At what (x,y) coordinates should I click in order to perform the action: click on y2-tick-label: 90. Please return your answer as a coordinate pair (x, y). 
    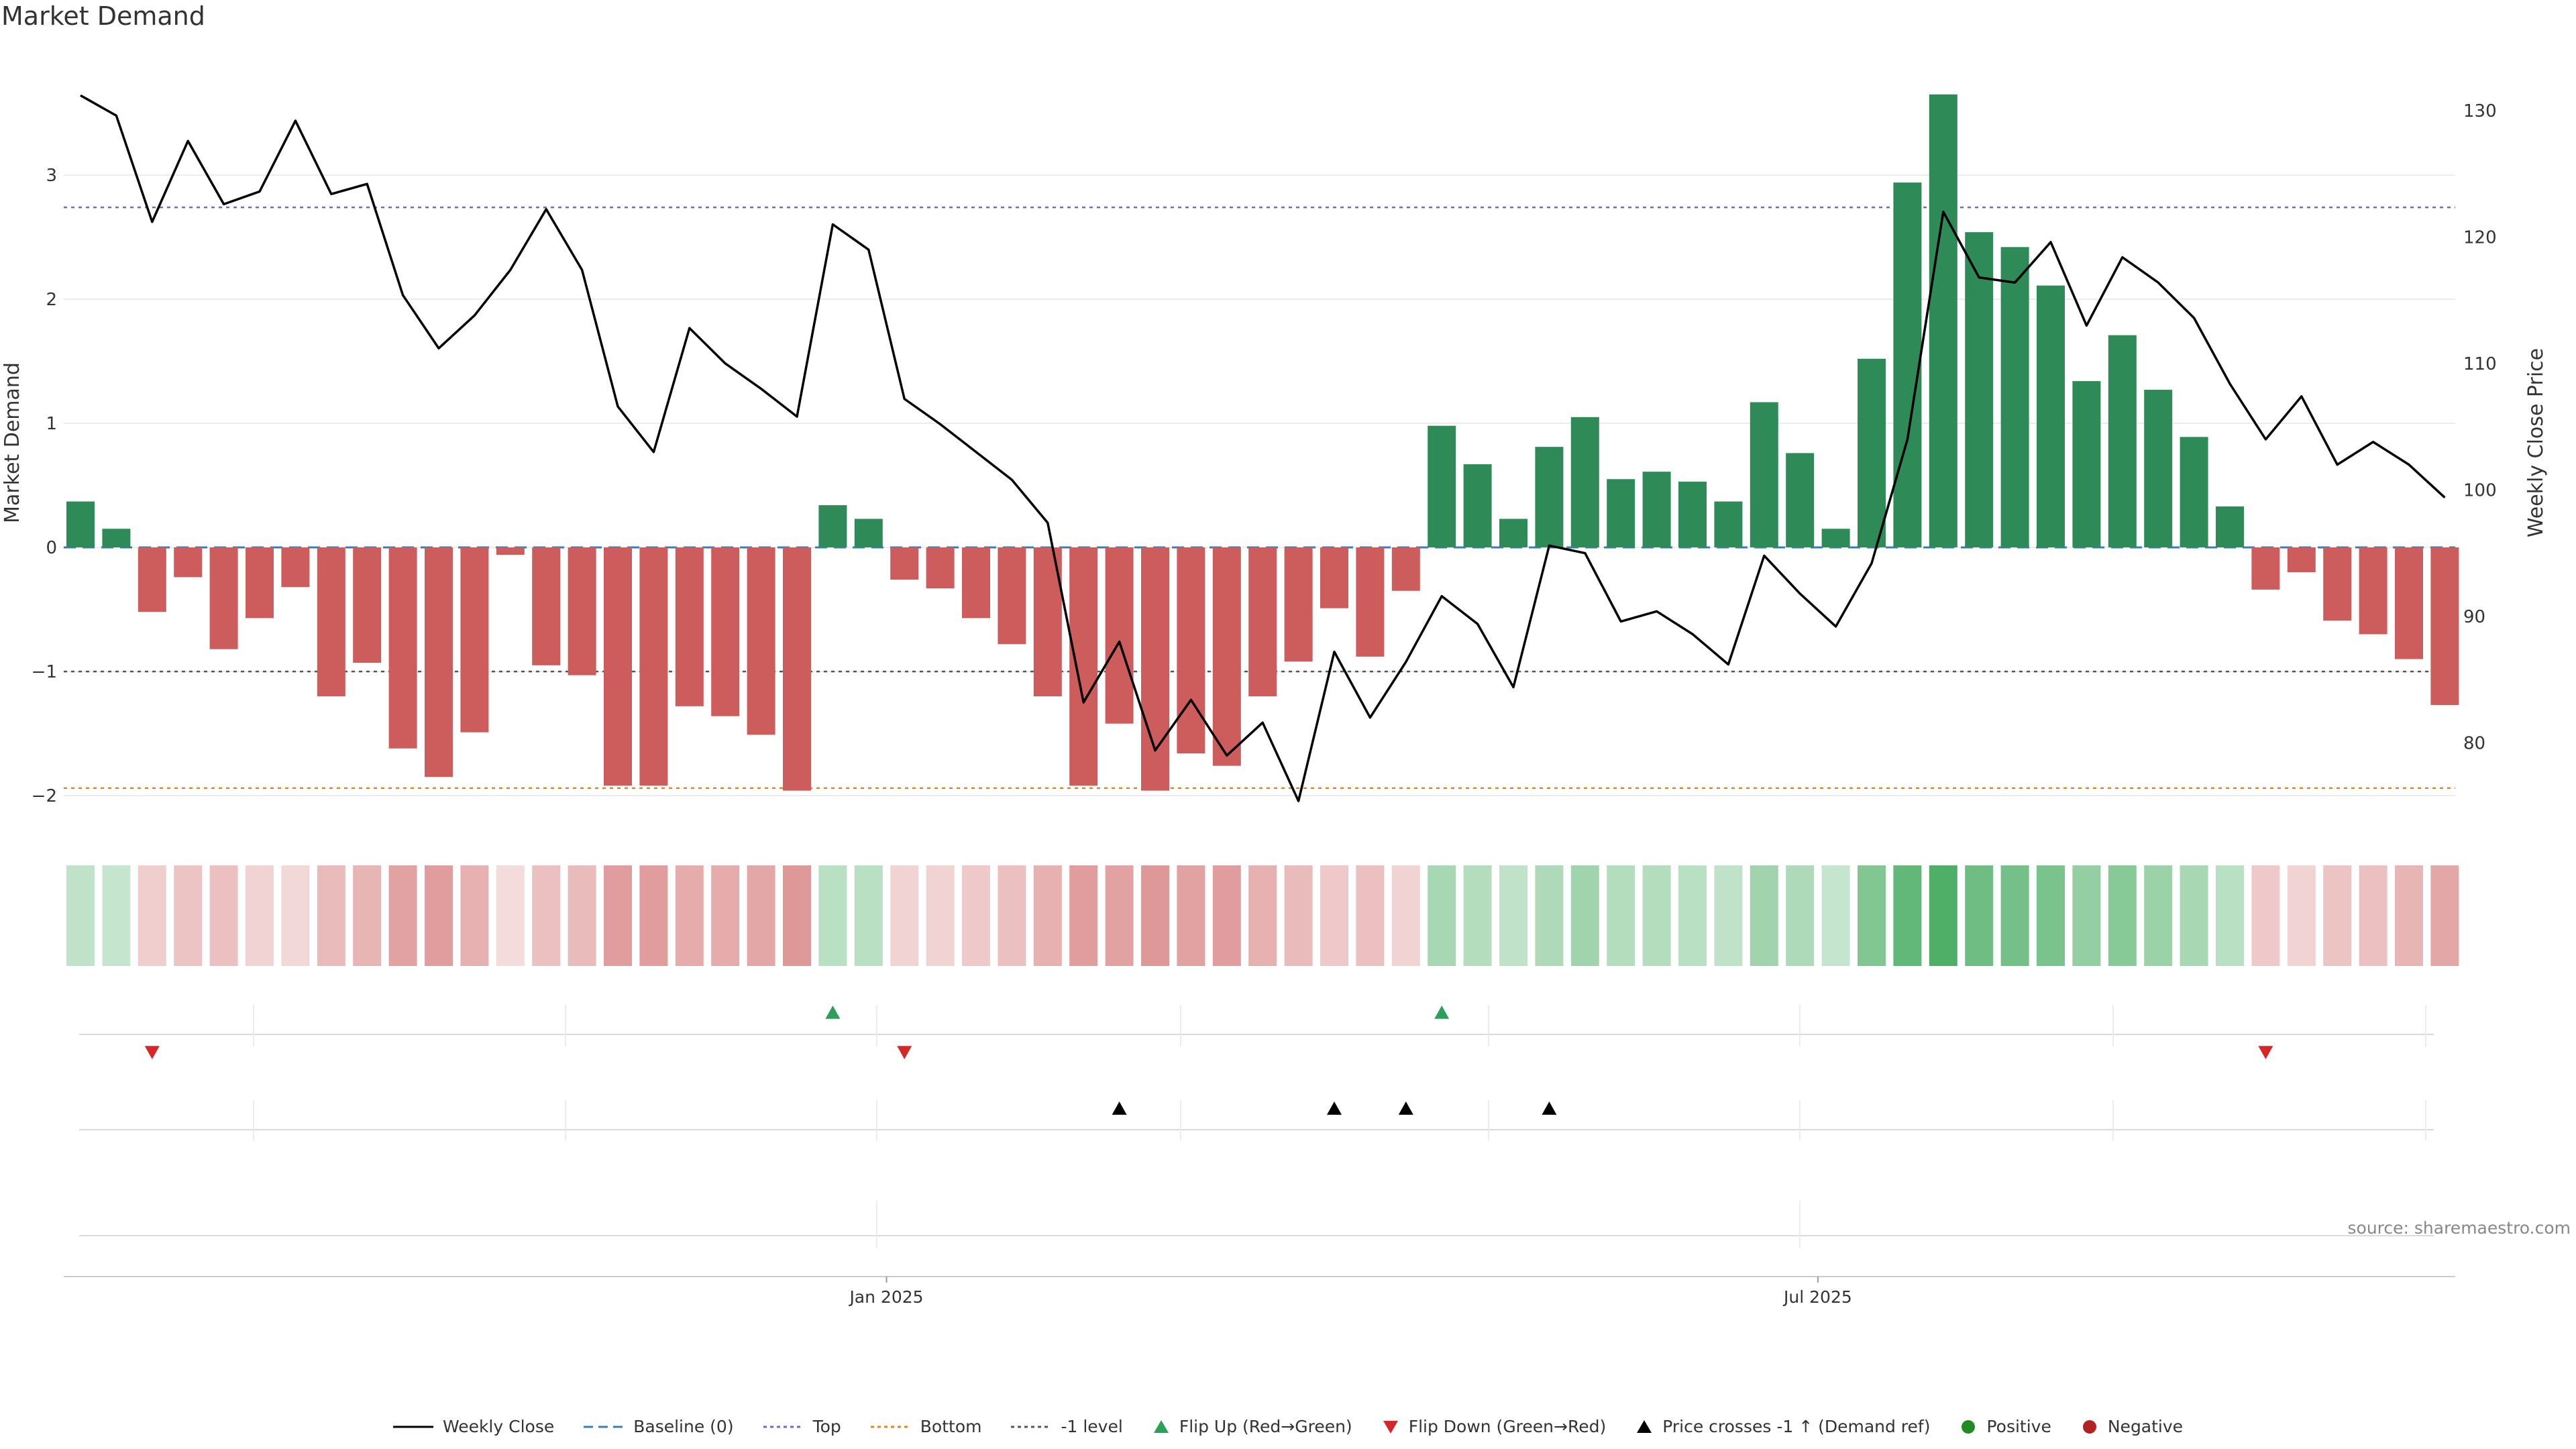
    Looking at the image, I should click on (2474, 617).